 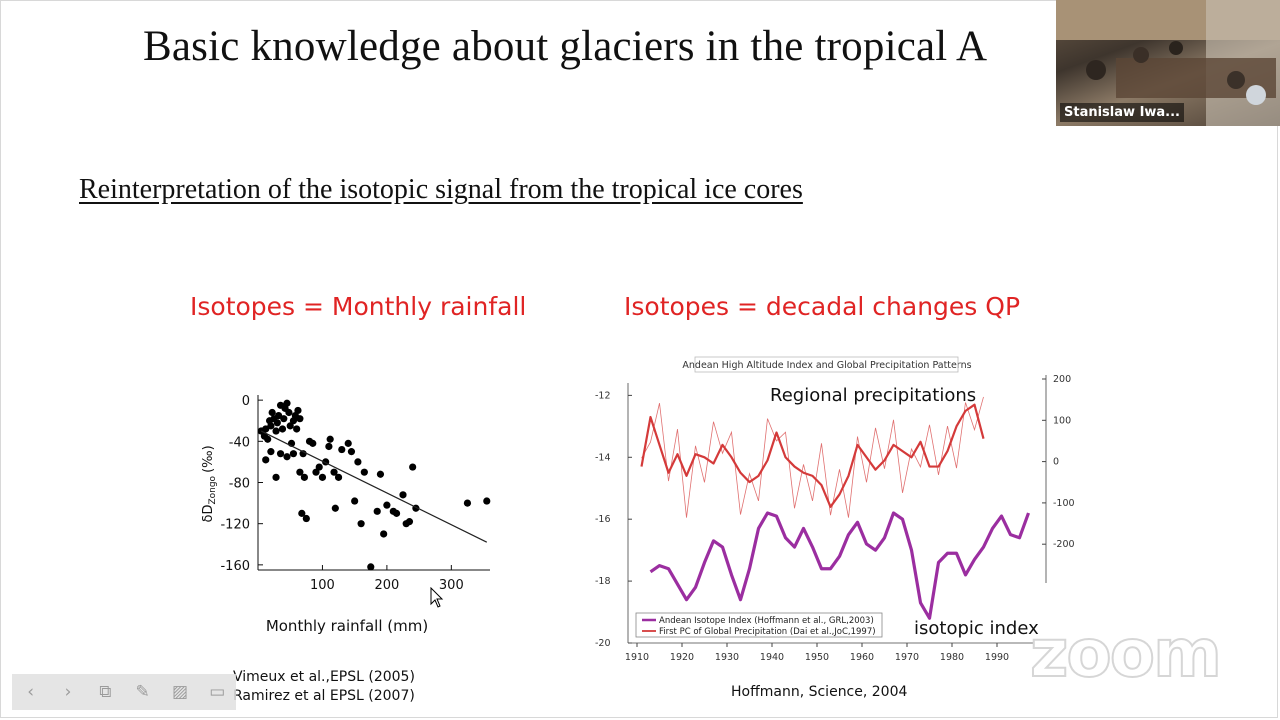 I want to click on x-tick-label: 1940, so click(x=772, y=657).